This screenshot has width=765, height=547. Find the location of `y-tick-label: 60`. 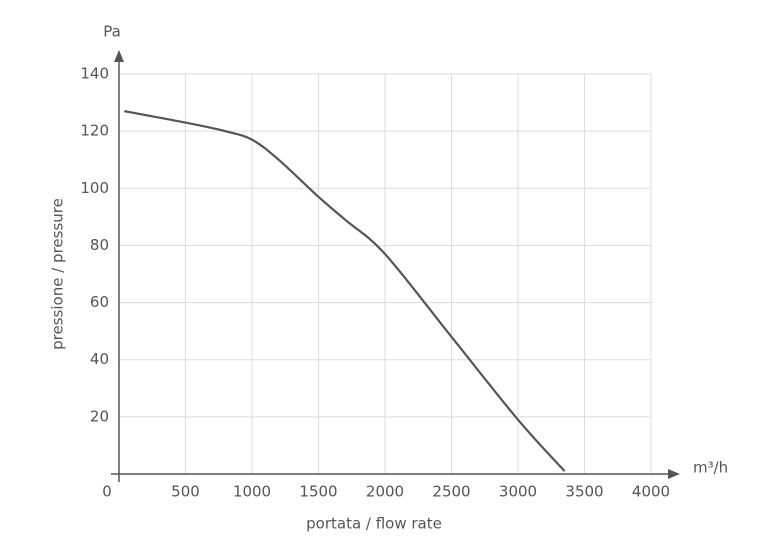

y-tick-label: 60 is located at coordinates (99, 302).